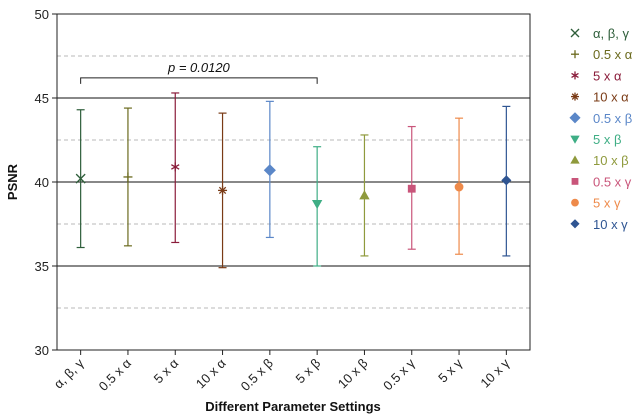  What do you see at coordinates (199, 80) in the screenshot?
I see `significance-bracket` at bounding box center [199, 80].